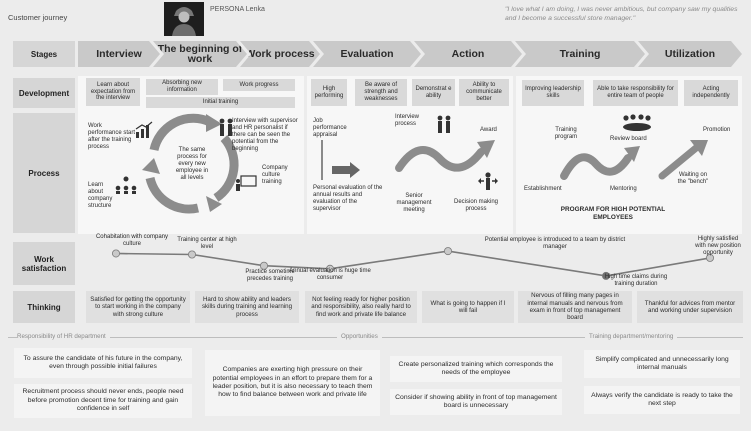 The image size is (751, 431). I want to click on satisfaction-chart, so click(413, 263).